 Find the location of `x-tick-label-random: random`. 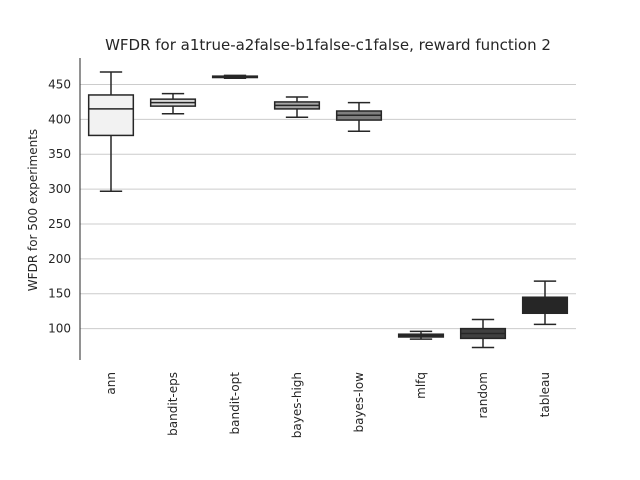

x-tick-label-random: random is located at coordinates (483, 395).